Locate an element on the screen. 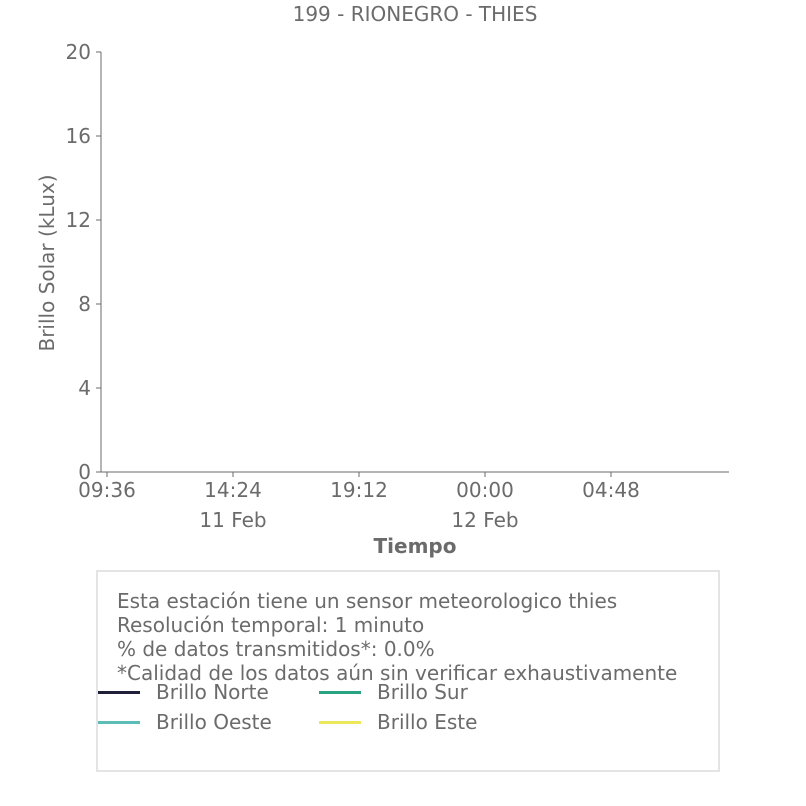  info-line-resolution: Resolución temporal: 1 minuto is located at coordinates (271, 625).